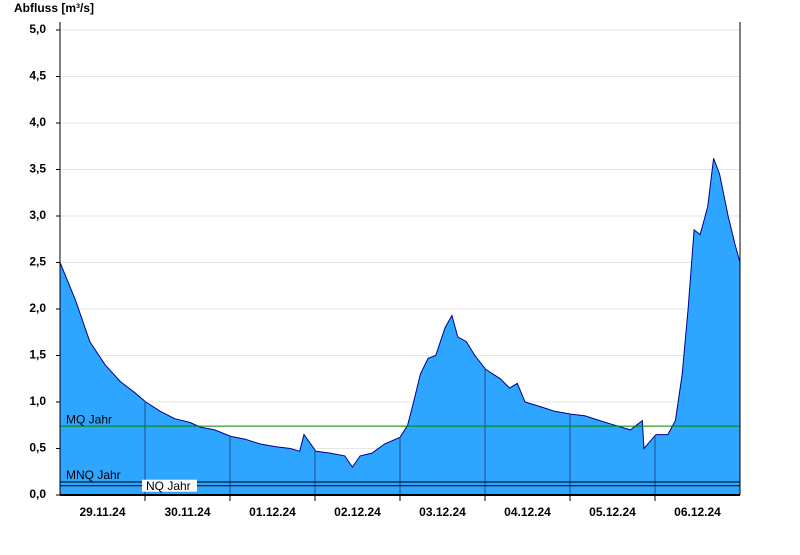 This screenshot has height=555, width=800. What do you see at coordinates (37, 215) in the screenshot?
I see `y-tick-label: 3,0` at bounding box center [37, 215].